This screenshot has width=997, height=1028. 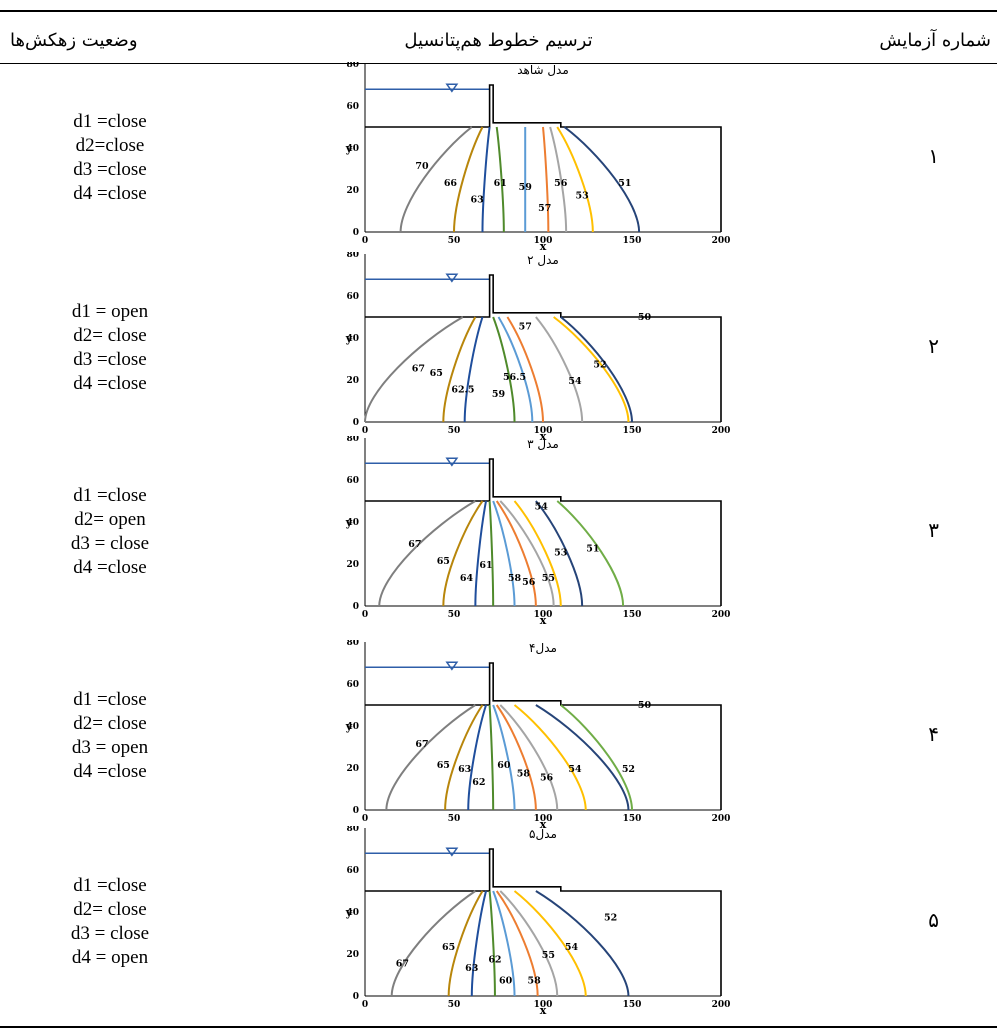 What do you see at coordinates (110, 532) in the screenshot?
I see `drain-status-cell: d1 =close d2= open d3 = close d4 =close` at bounding box center [110, 532].